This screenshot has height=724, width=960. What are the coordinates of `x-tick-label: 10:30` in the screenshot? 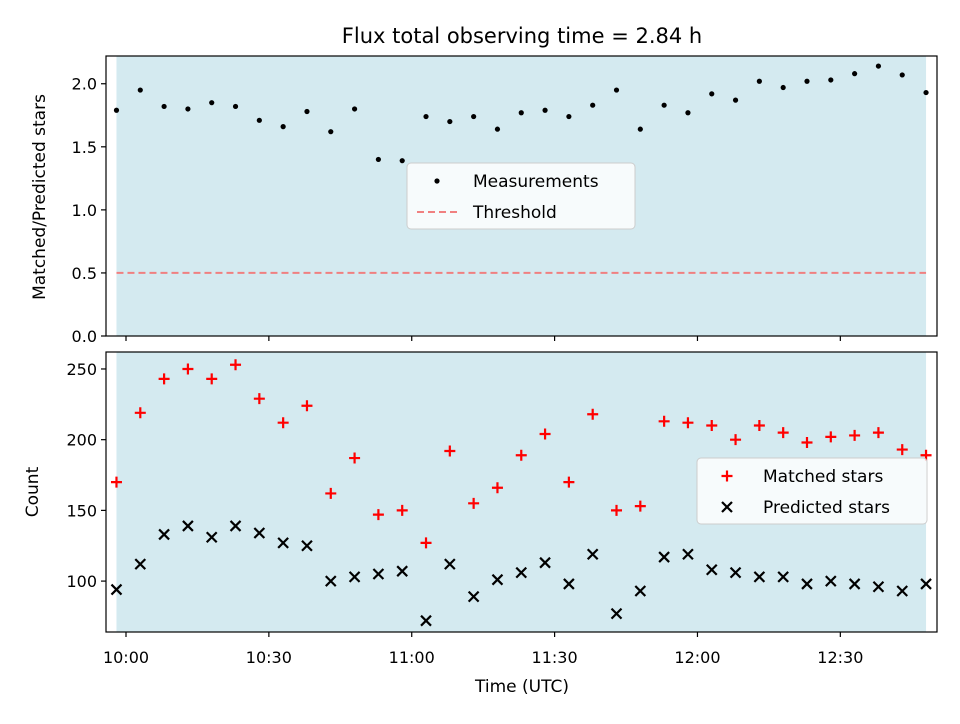 It's located at (269, 657).